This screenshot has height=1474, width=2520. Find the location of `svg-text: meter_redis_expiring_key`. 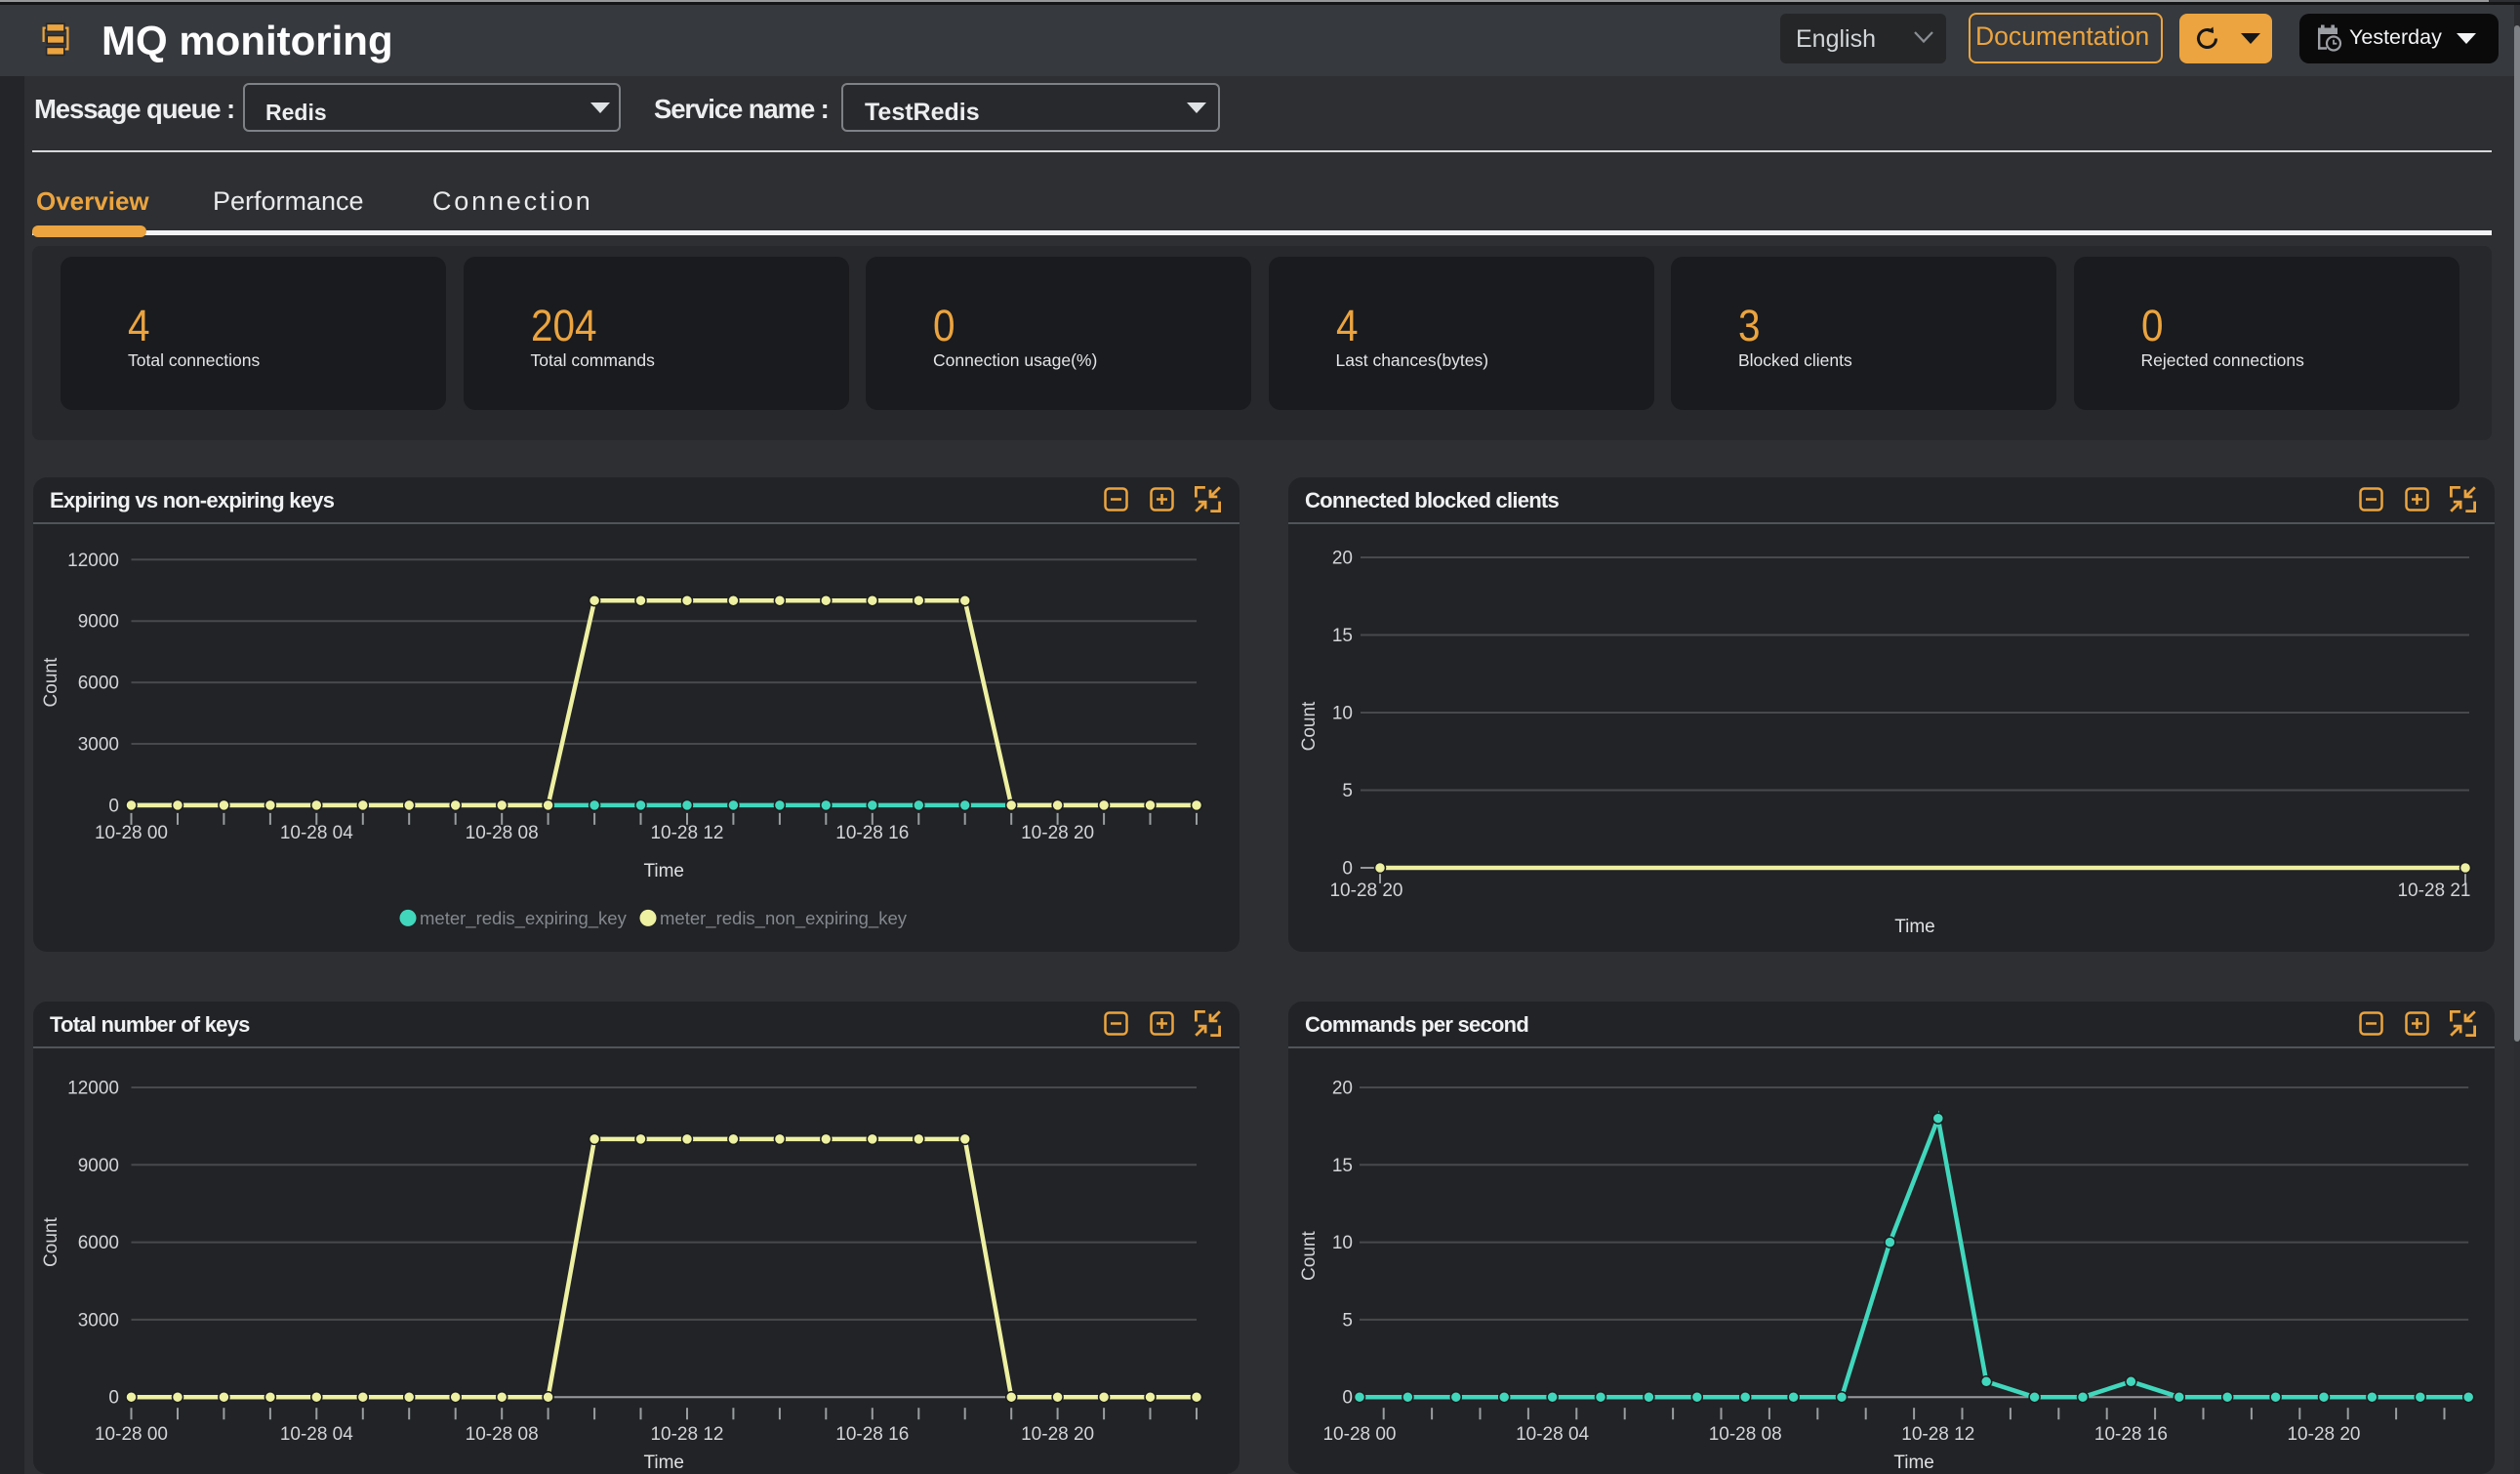

svg-text: meter_redis_expiring_key is located at coordinates (524, 919).